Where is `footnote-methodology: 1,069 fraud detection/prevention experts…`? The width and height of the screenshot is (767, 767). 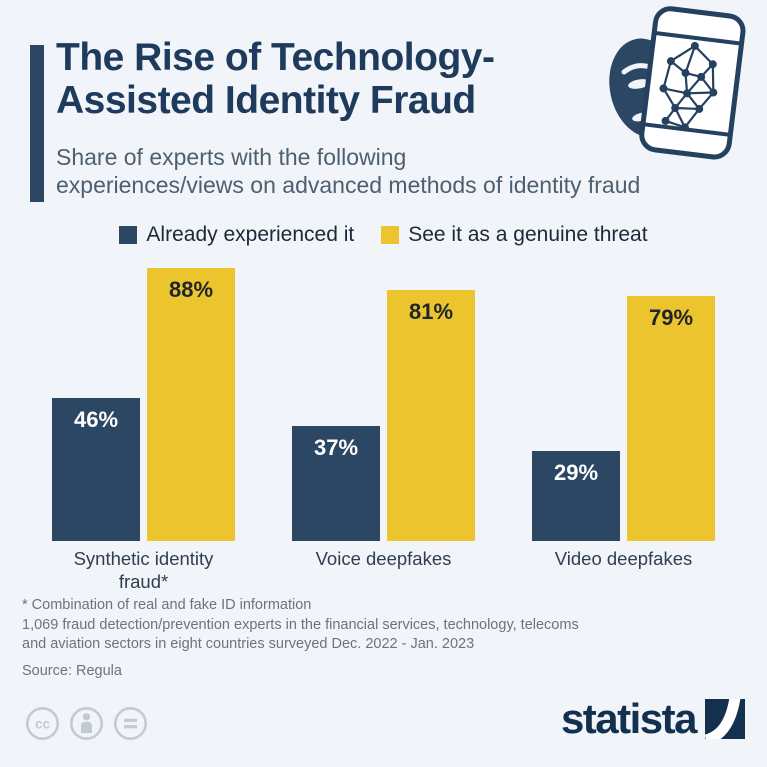
footnote-methodology: 1,069 fraud detection/prevention experts… is located at coordinates (300, 634).